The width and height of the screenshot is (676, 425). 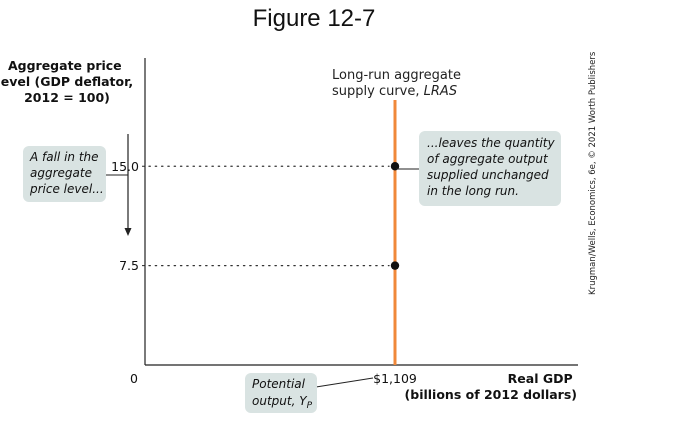 I want to click on x-axis-title: Real GDP (billions of 2012 dollars), so click(x=491, y=386).